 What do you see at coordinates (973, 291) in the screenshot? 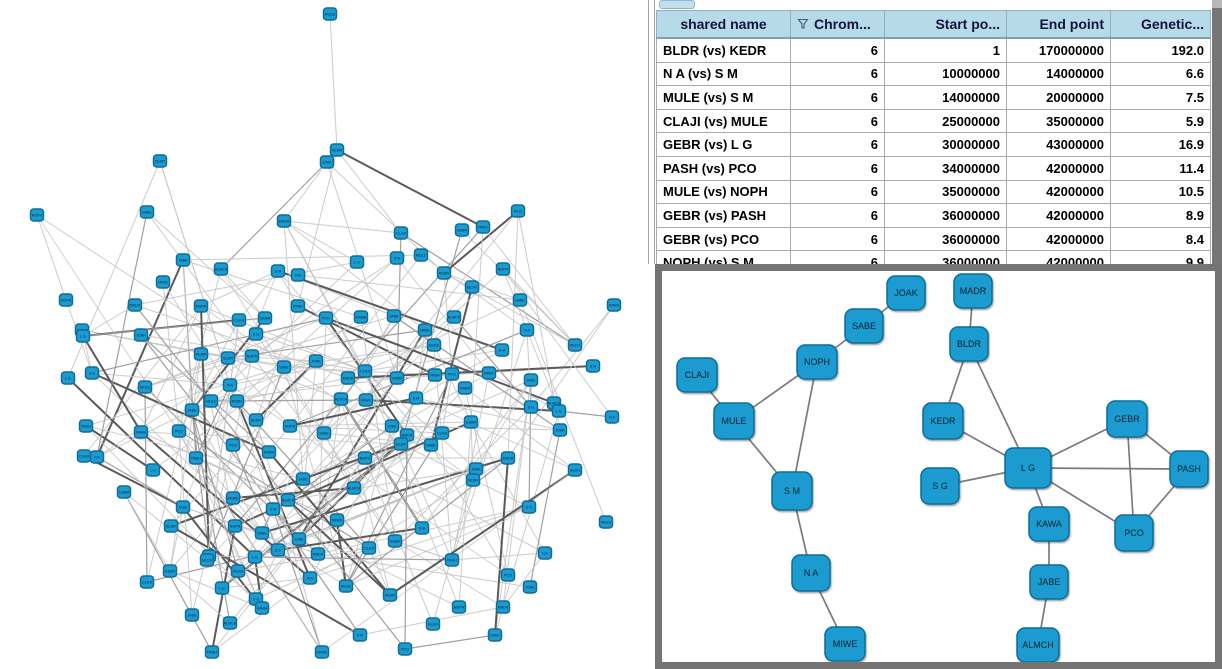
I see `network-node: MADR` at bounding box center [973, 291].